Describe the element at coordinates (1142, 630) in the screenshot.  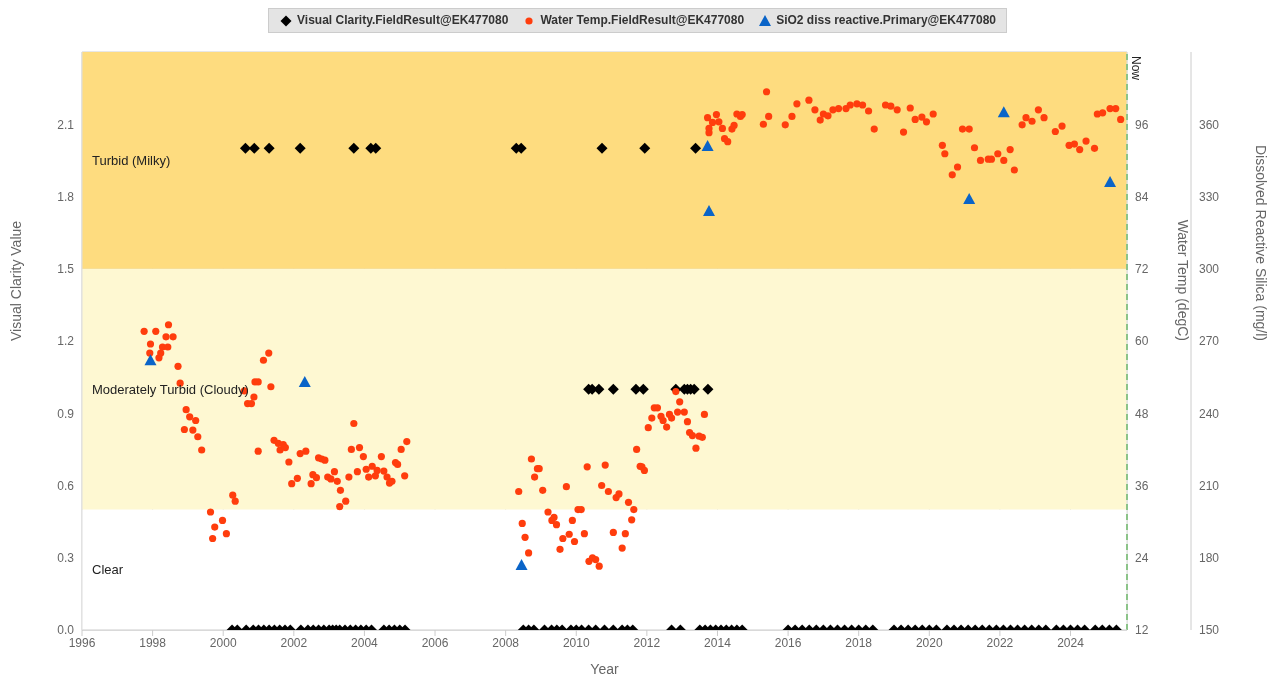
I see `y2-tick-label: 12` at that location.